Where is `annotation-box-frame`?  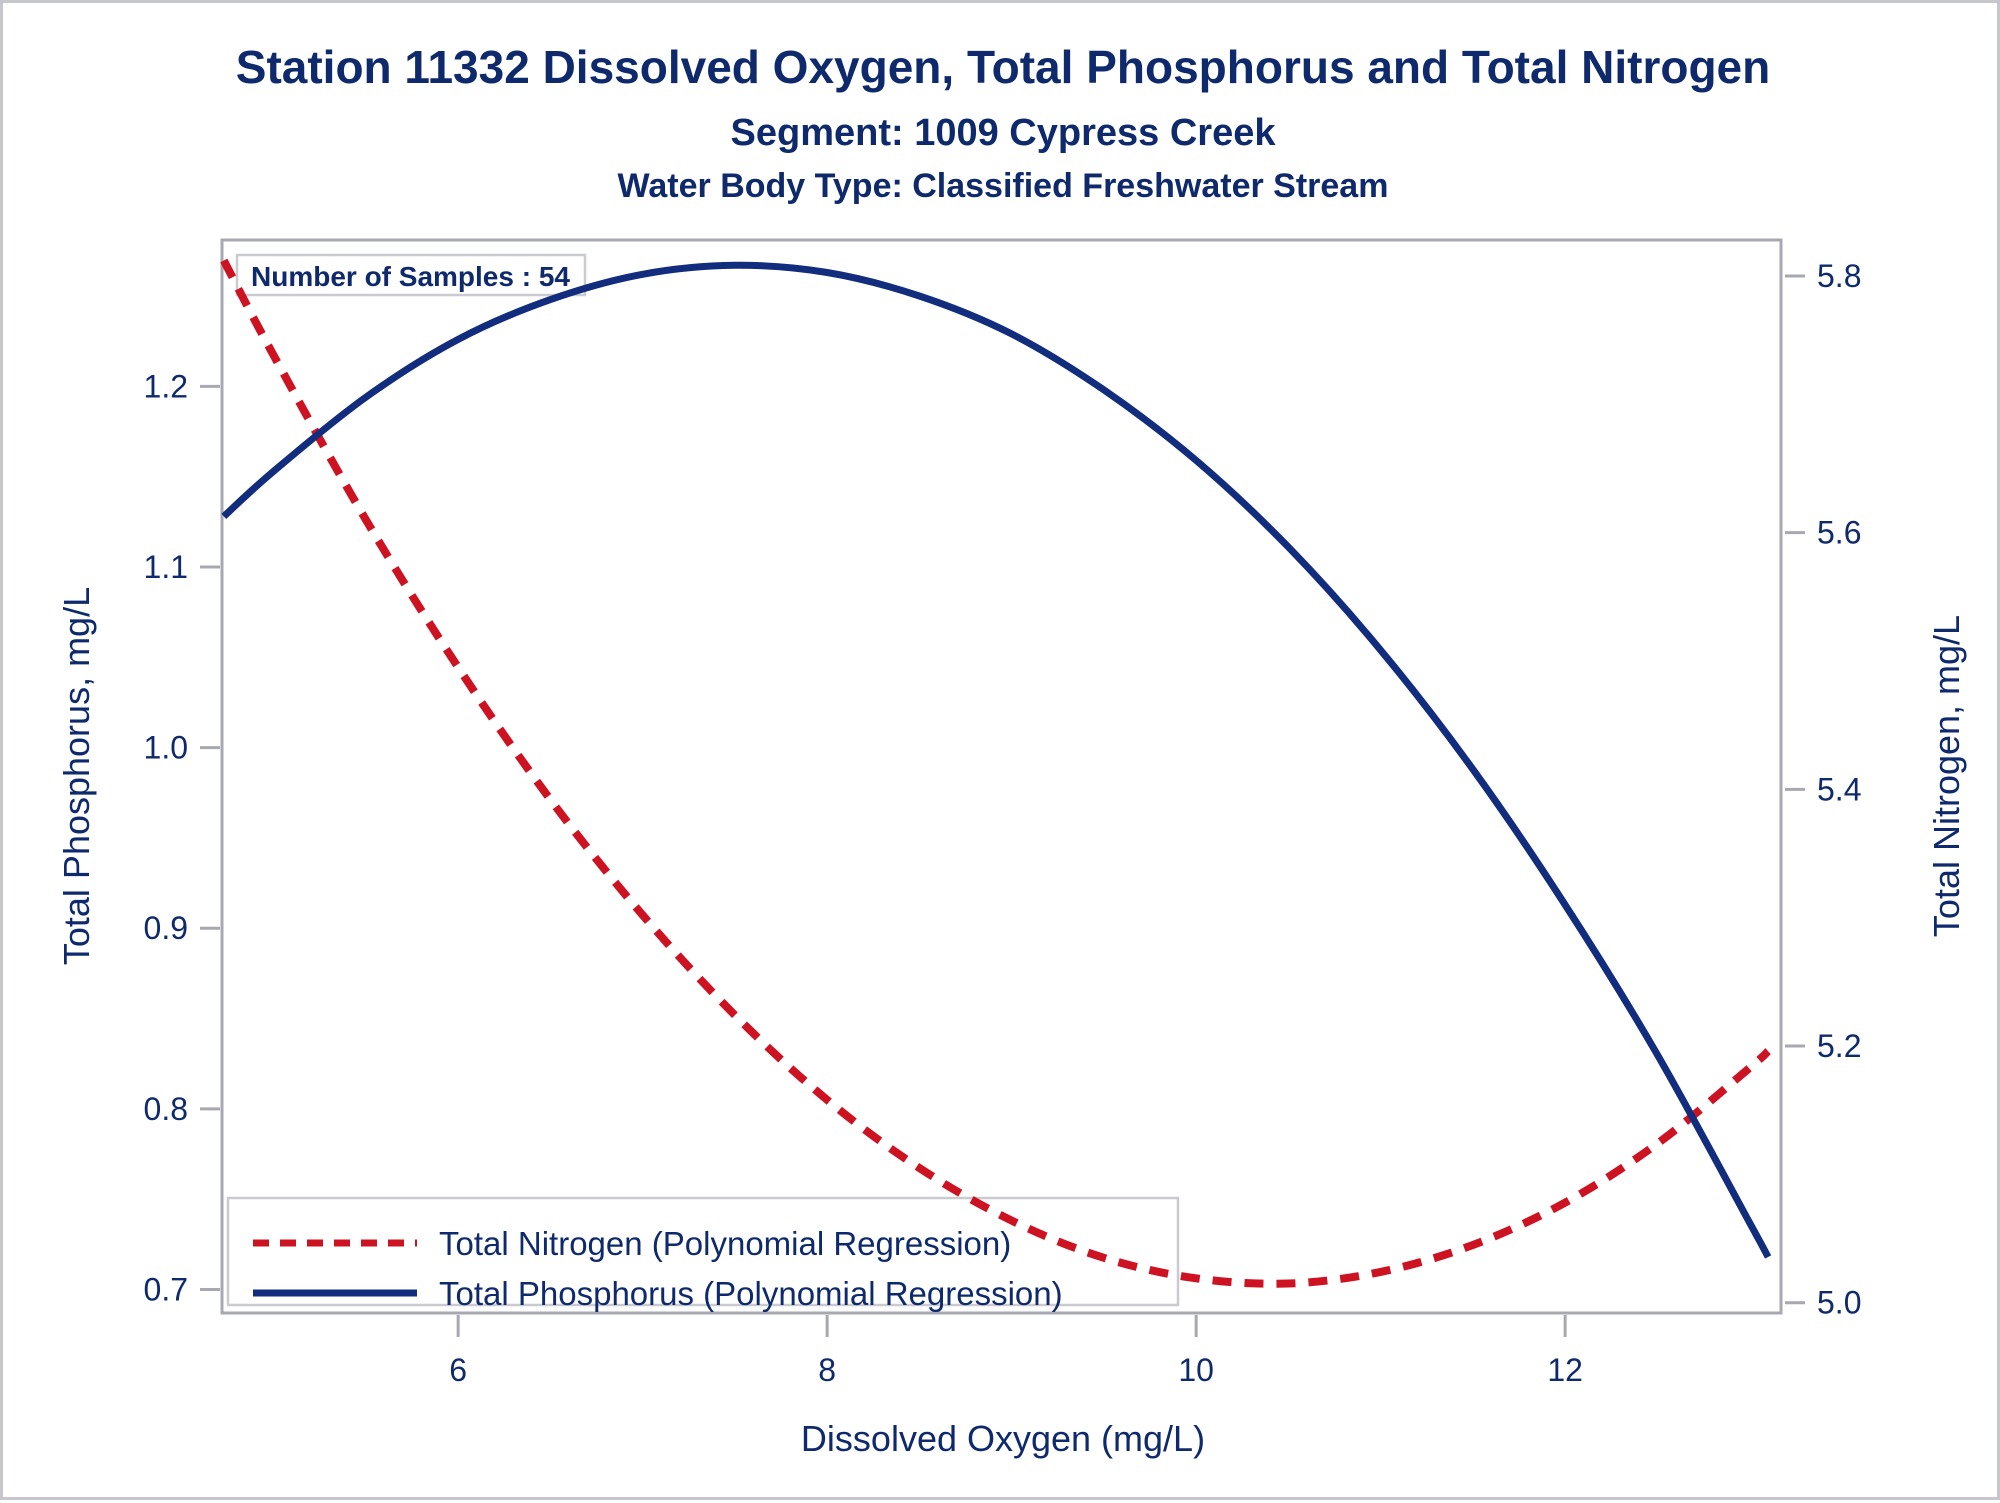 annotation-box-frame is located at coordinates (411, 275).